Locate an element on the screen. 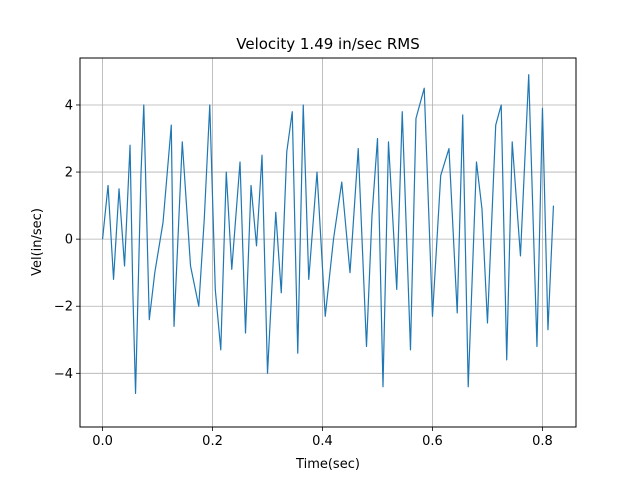 The height and width of the screenshot is (480, 640). x-tick-label: 0.0 is located at coordinates (102, 441).